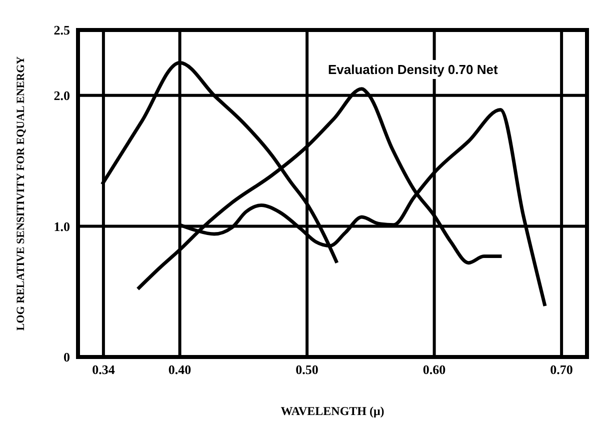  Describe the element at coordinates (332, 411) in the screenshot. I see `x-axis-title: WAVELENGTH (μ)` at that location.